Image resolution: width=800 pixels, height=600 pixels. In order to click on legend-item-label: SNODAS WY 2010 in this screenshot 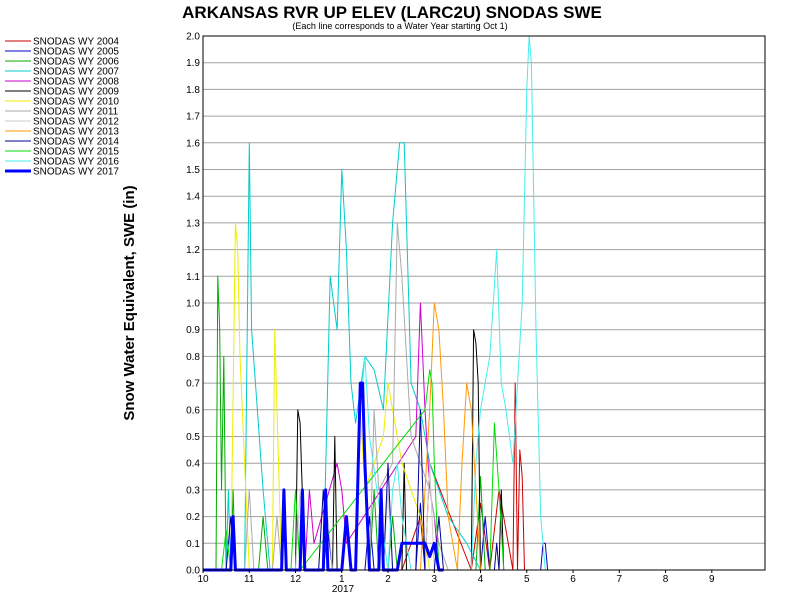, I will do `click(76, 102)`.